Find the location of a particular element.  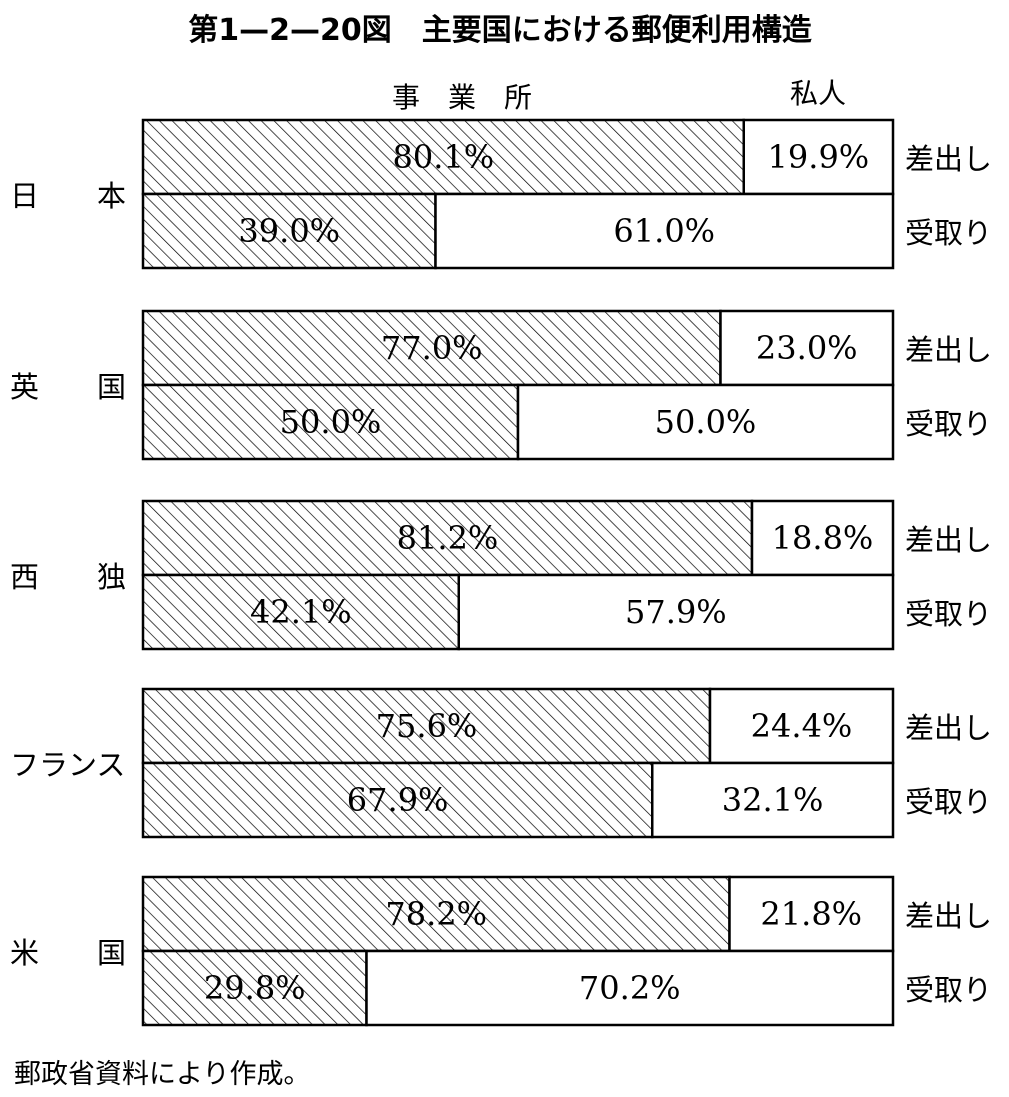

data-label-private: 19.9% is located at coordinates (819, 157).